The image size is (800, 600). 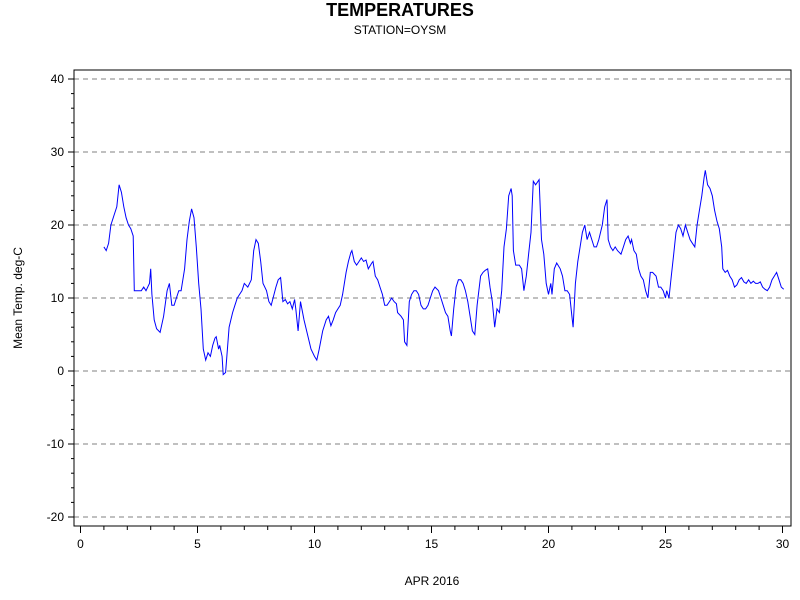 What do you see at coordinates (400, 30) in the screenshot?
I see `chart-subtitle: STATION=OYSM` at bounding box center [400, 30].